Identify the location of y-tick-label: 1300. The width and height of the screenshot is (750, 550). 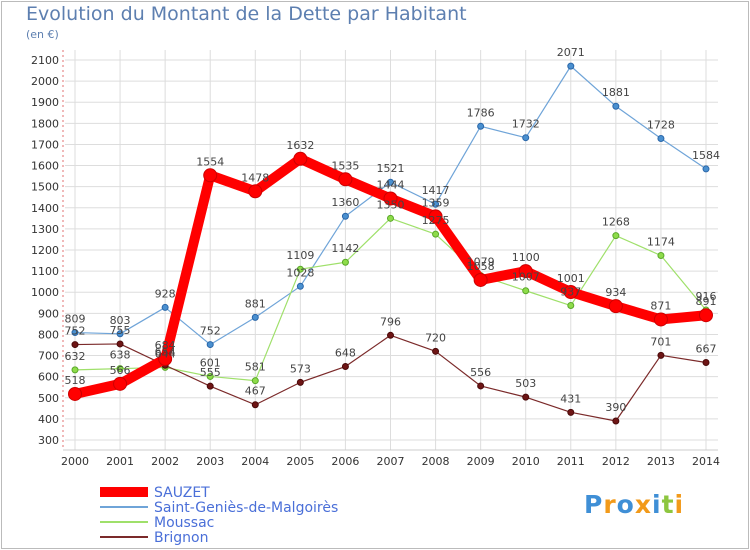
(45, 229).